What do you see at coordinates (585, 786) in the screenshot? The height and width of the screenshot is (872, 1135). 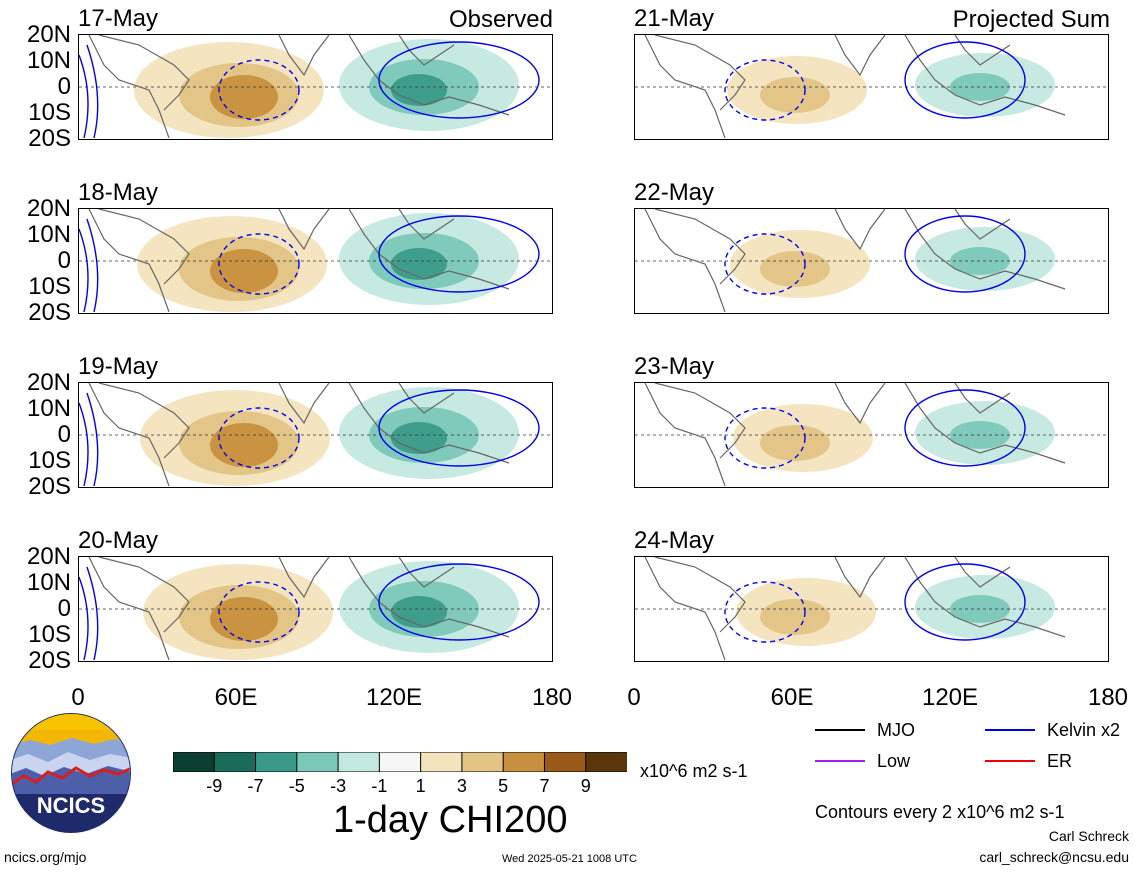 I see `colorbar-tick-label: 9` at bounding box center [585, 786].